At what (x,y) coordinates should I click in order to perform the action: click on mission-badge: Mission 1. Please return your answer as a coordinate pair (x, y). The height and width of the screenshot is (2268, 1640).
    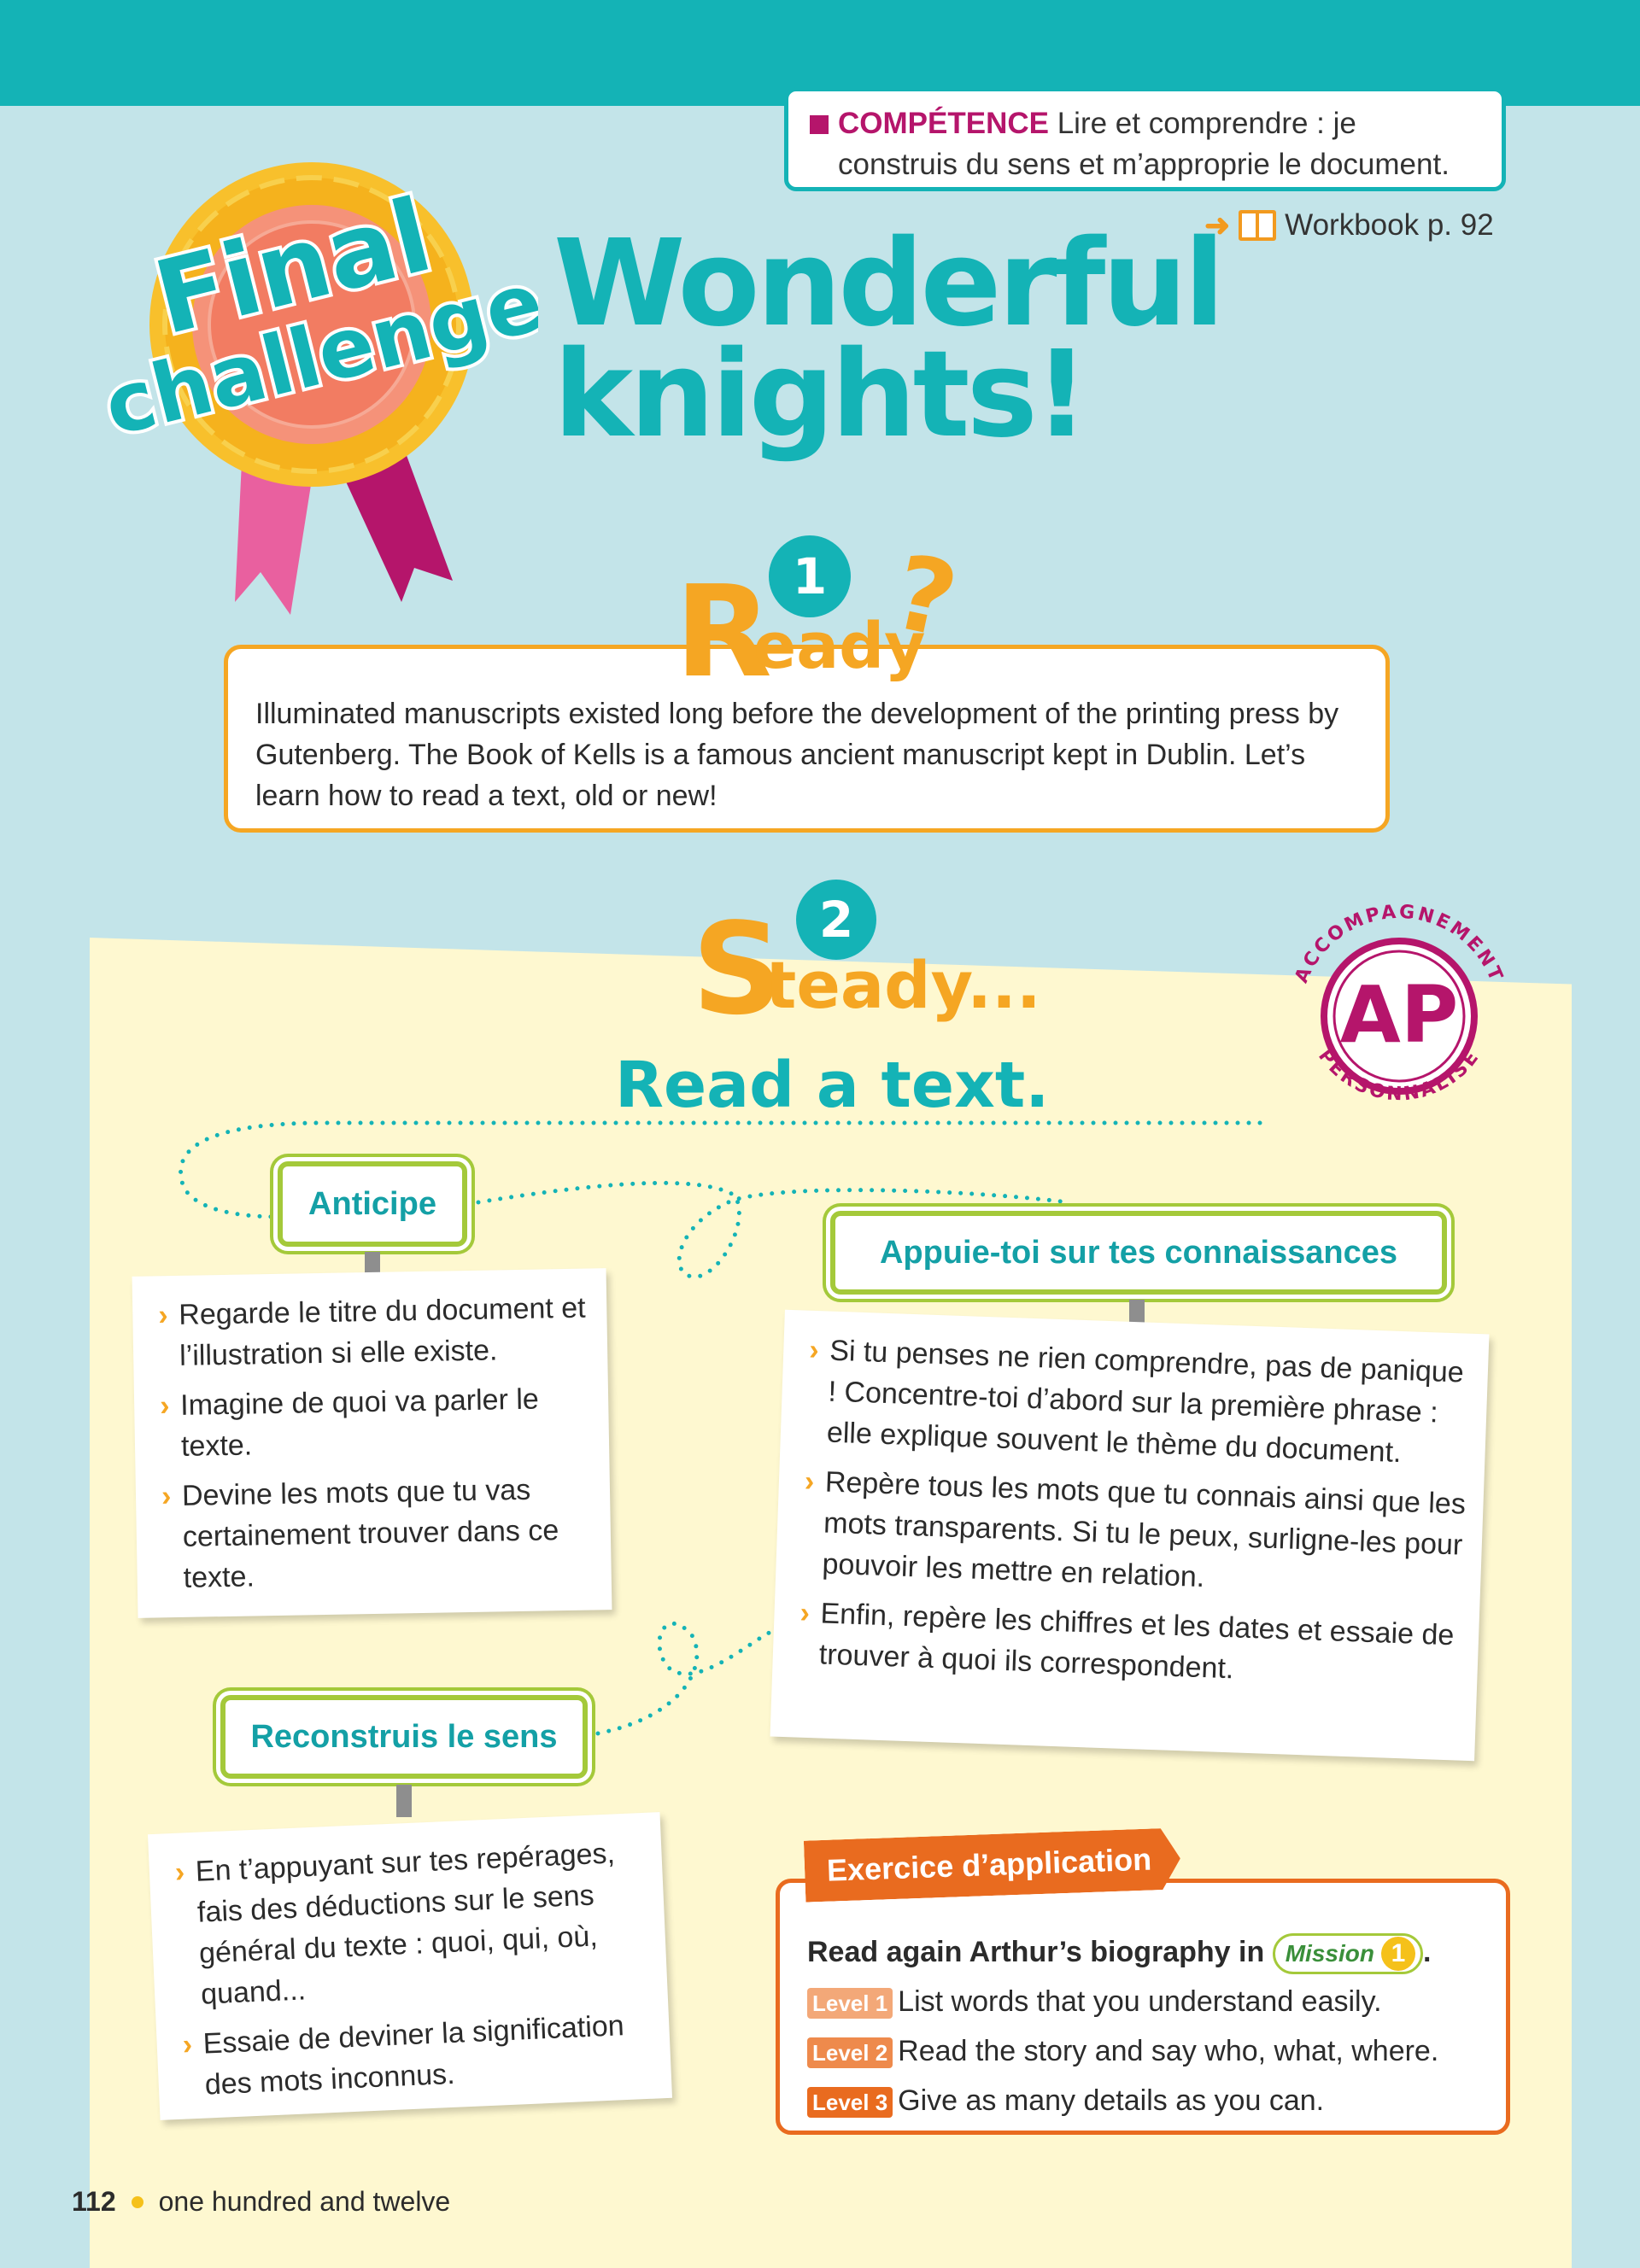
    Looking at the image, I should click on (1347, 1954).